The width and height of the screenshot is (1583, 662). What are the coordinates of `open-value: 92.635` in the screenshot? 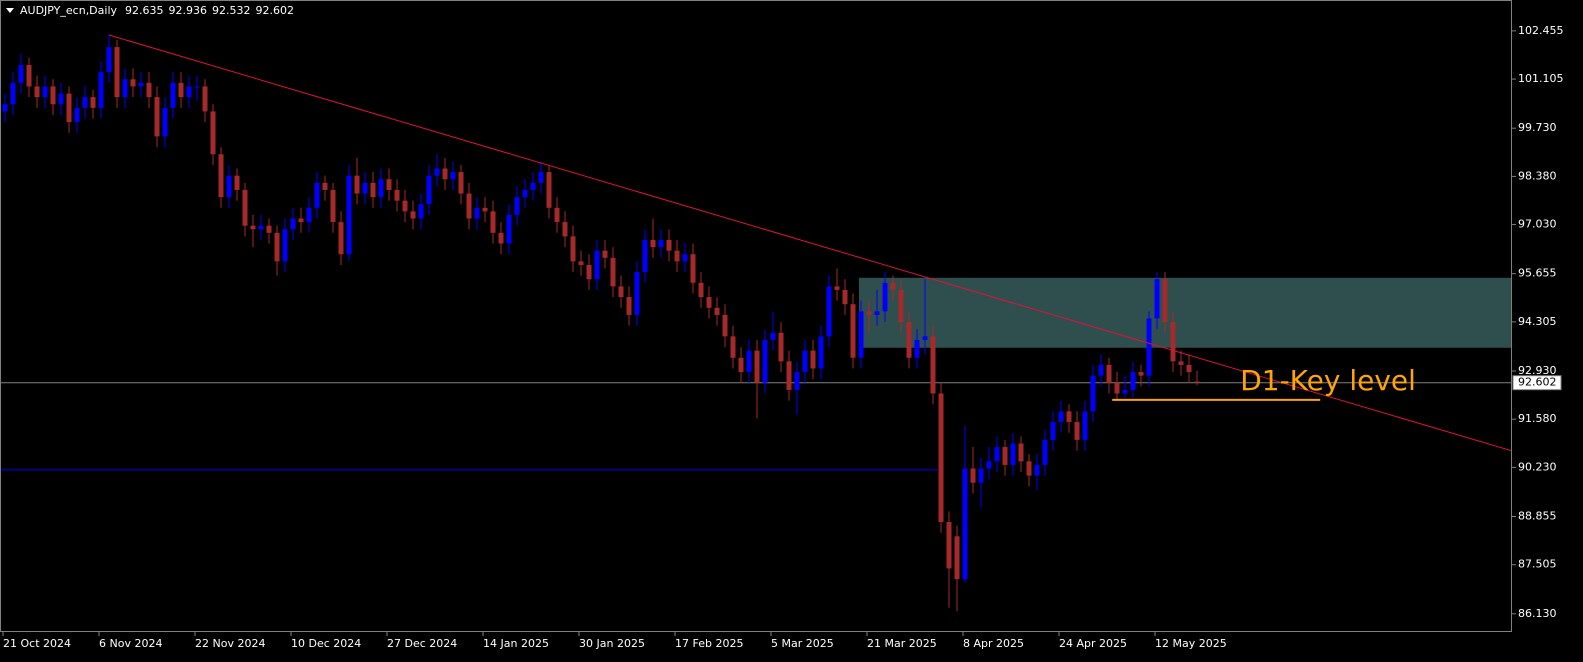 It's located at (144, 10).